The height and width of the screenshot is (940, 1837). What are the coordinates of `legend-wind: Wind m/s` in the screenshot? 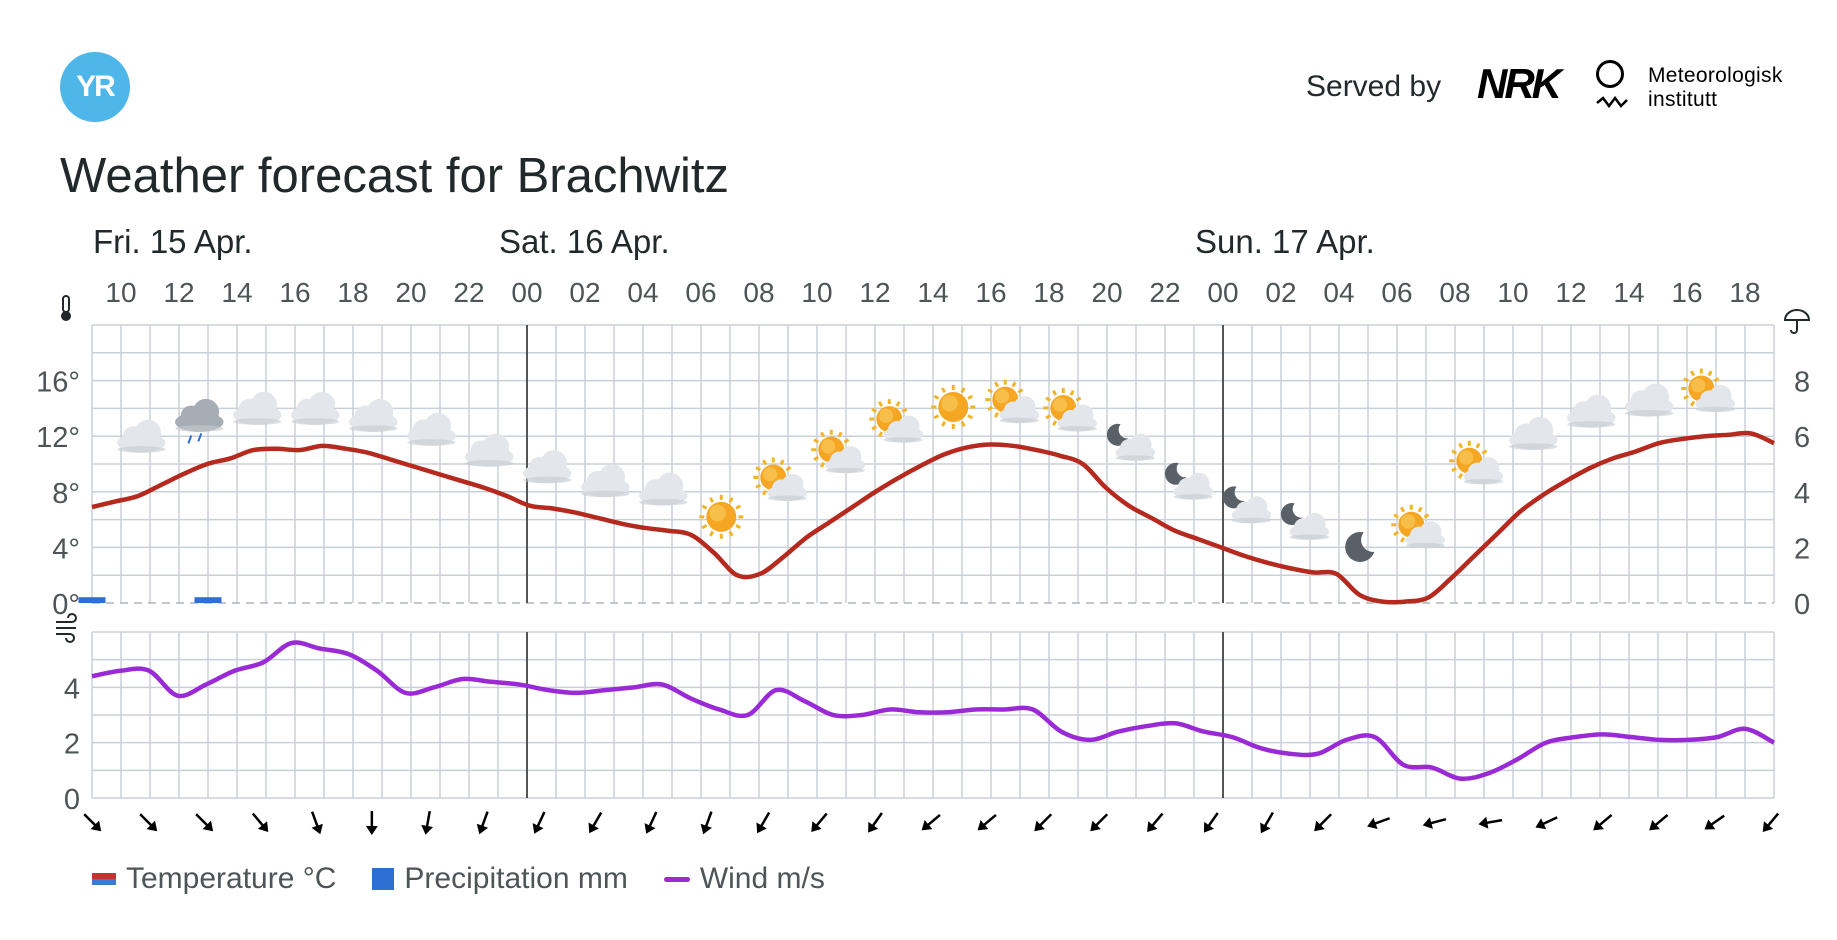 It's located at (744, 879).